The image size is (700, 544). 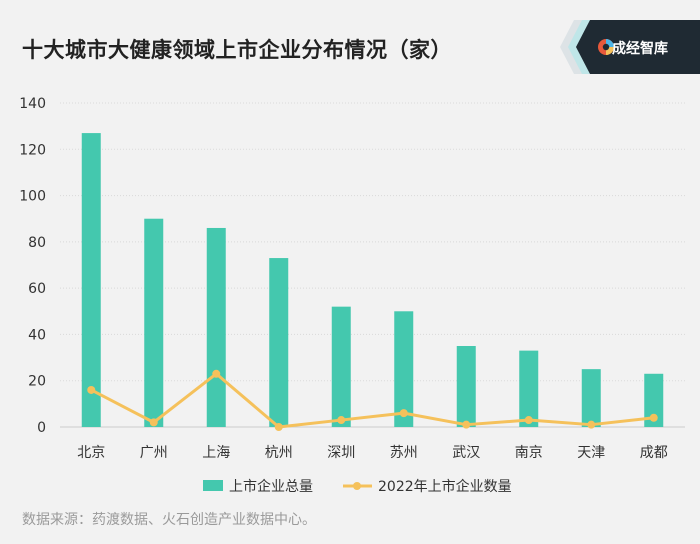 What do you see at coordinates (529, 453) in the screenshot?
I see `x-tick-label: 南京` at bounding box center [529, 453].